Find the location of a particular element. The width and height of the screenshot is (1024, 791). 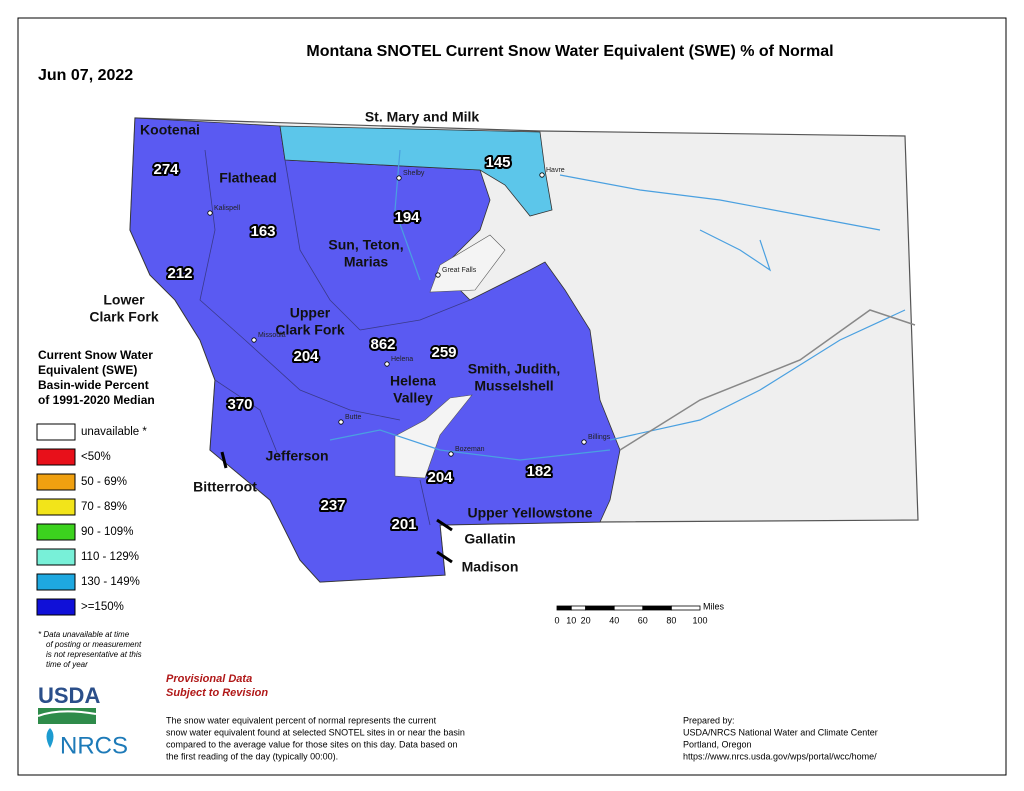

city-label: Shelby is located at coordinates (414, 173).